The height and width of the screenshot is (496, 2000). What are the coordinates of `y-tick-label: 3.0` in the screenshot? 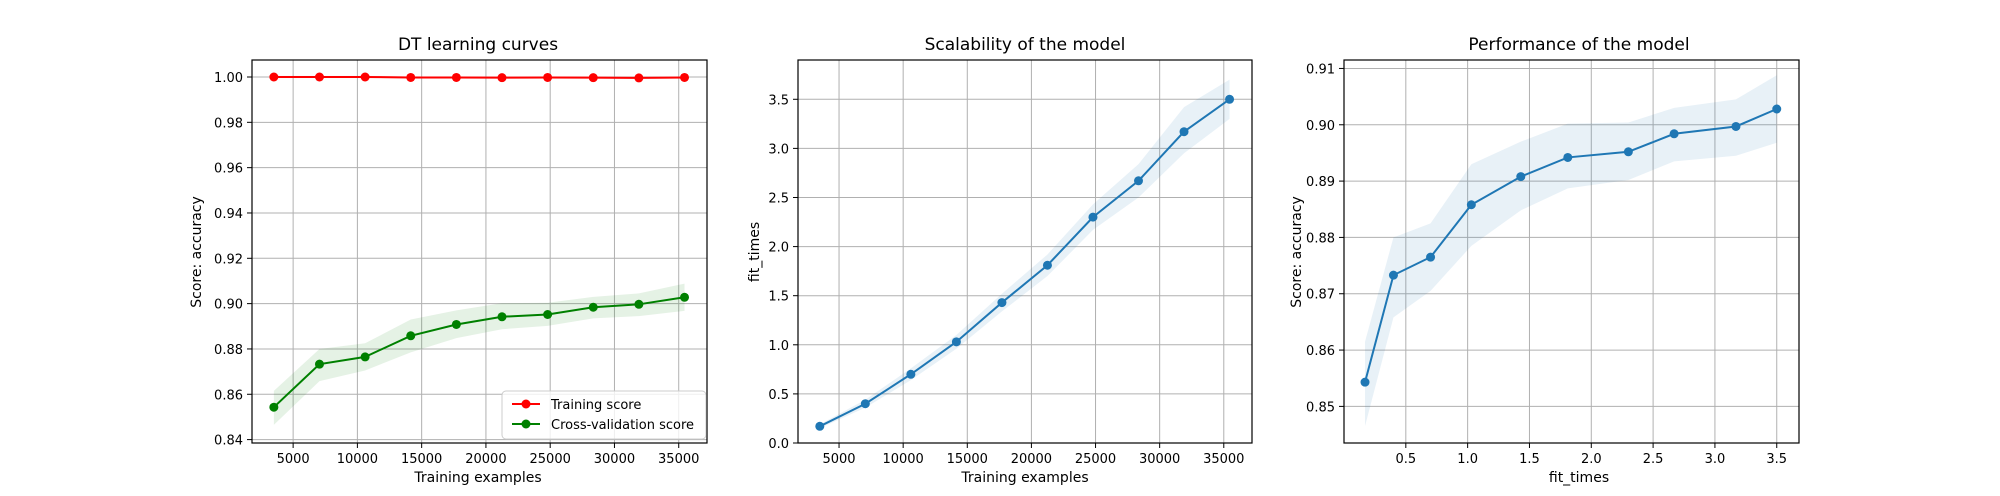 It's located at (778, 149).